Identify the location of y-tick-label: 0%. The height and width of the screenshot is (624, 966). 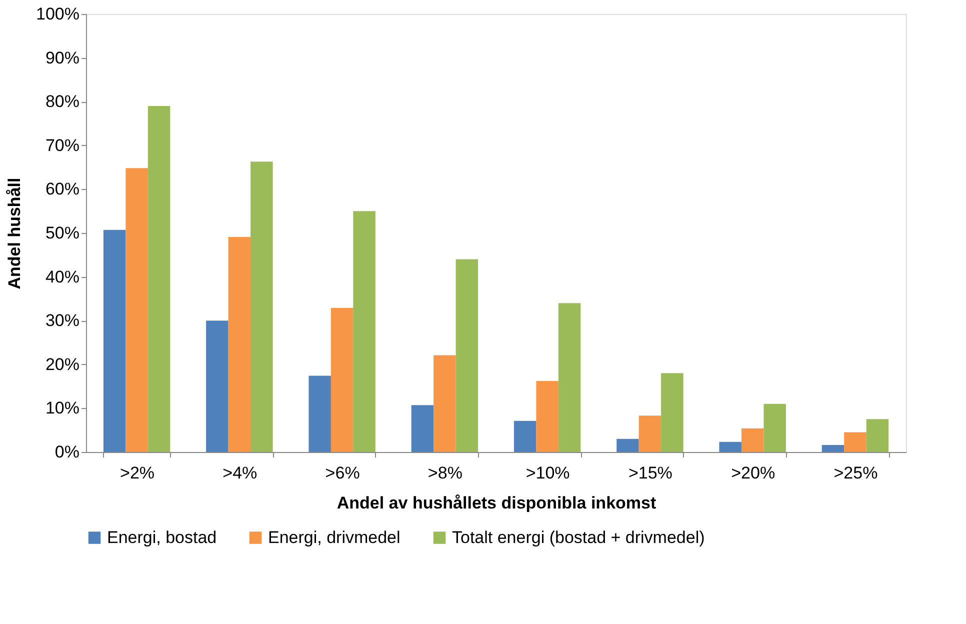
(67, 452).